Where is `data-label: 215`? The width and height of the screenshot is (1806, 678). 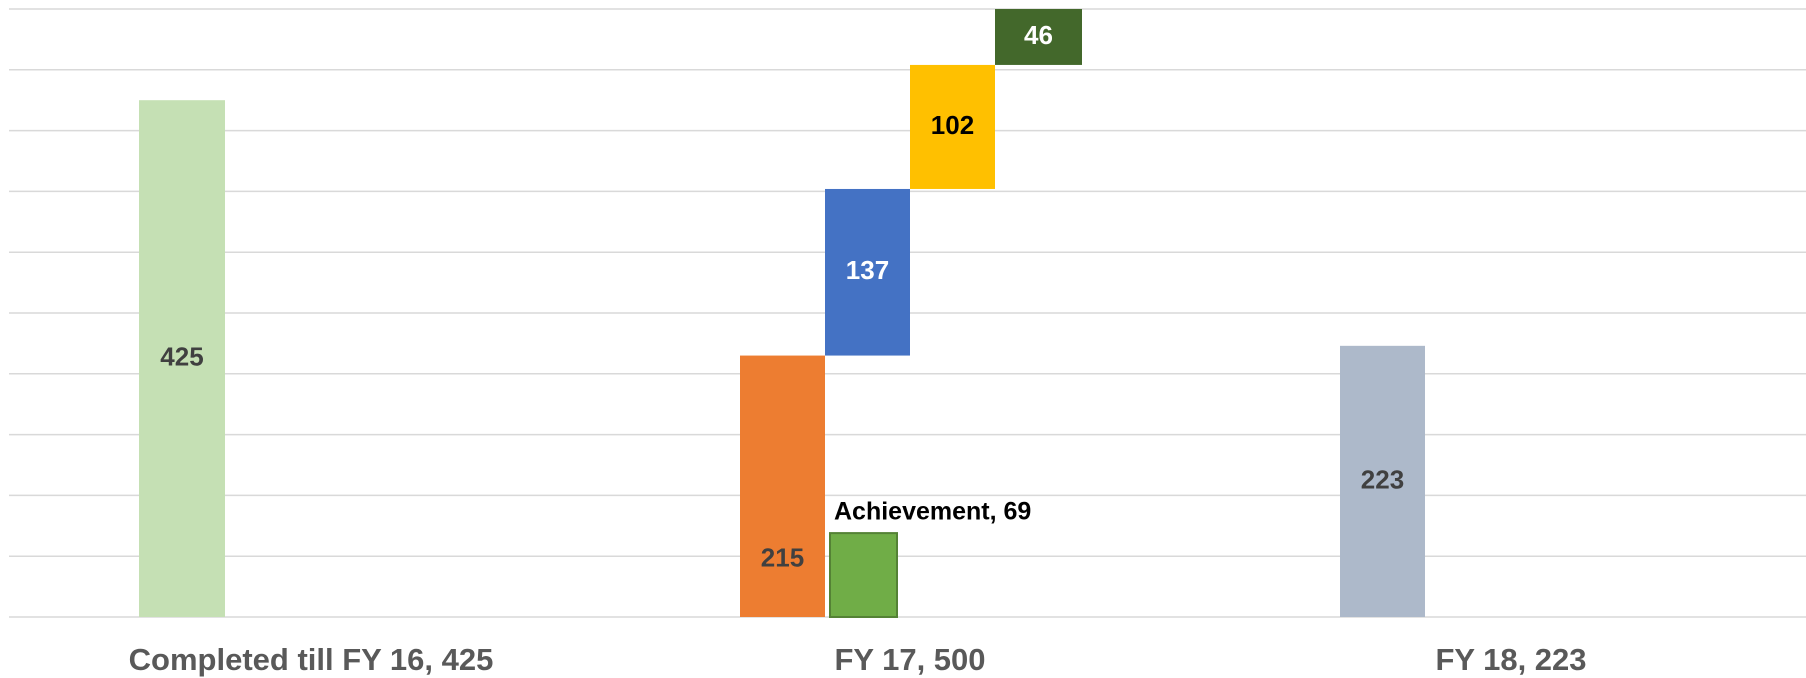
data-label: 215 is located at coordinates (782, 557).